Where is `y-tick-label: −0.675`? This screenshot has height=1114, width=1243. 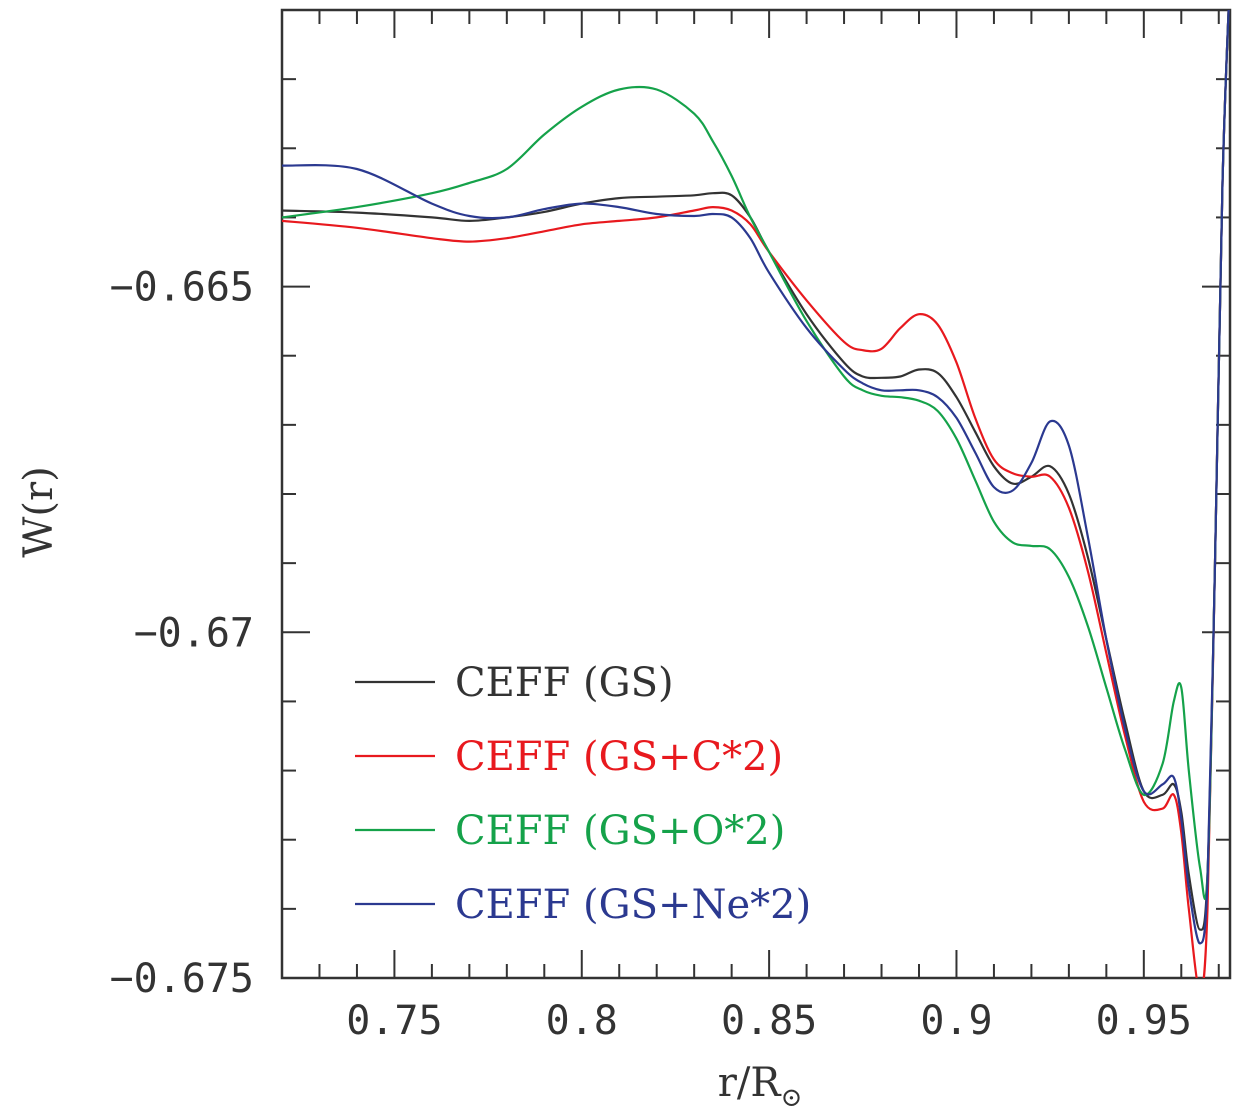
y-tick-label: −0.675 is located at coordinates (182, 979).